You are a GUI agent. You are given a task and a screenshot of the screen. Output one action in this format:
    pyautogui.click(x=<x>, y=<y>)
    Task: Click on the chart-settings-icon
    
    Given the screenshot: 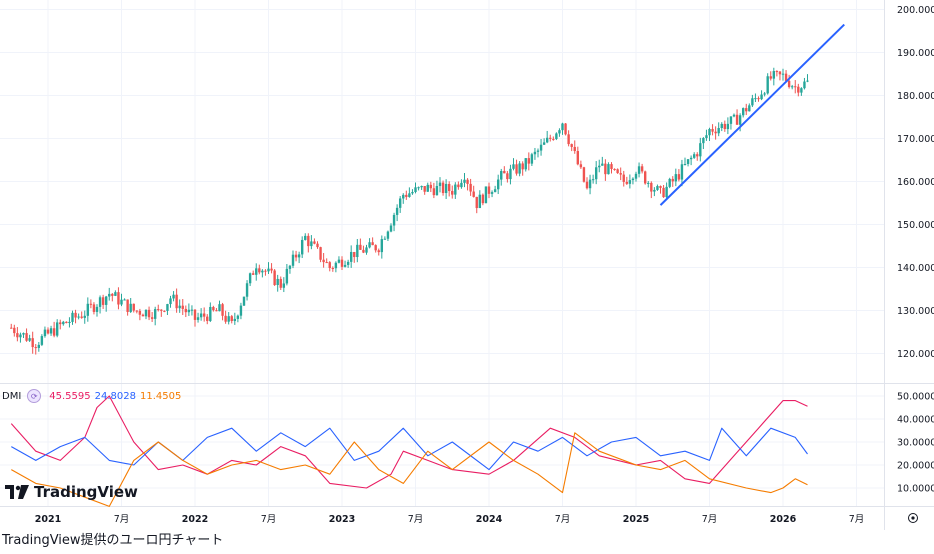 What is the action you would take?
    pyautogui.click(x=913, y=518)
    